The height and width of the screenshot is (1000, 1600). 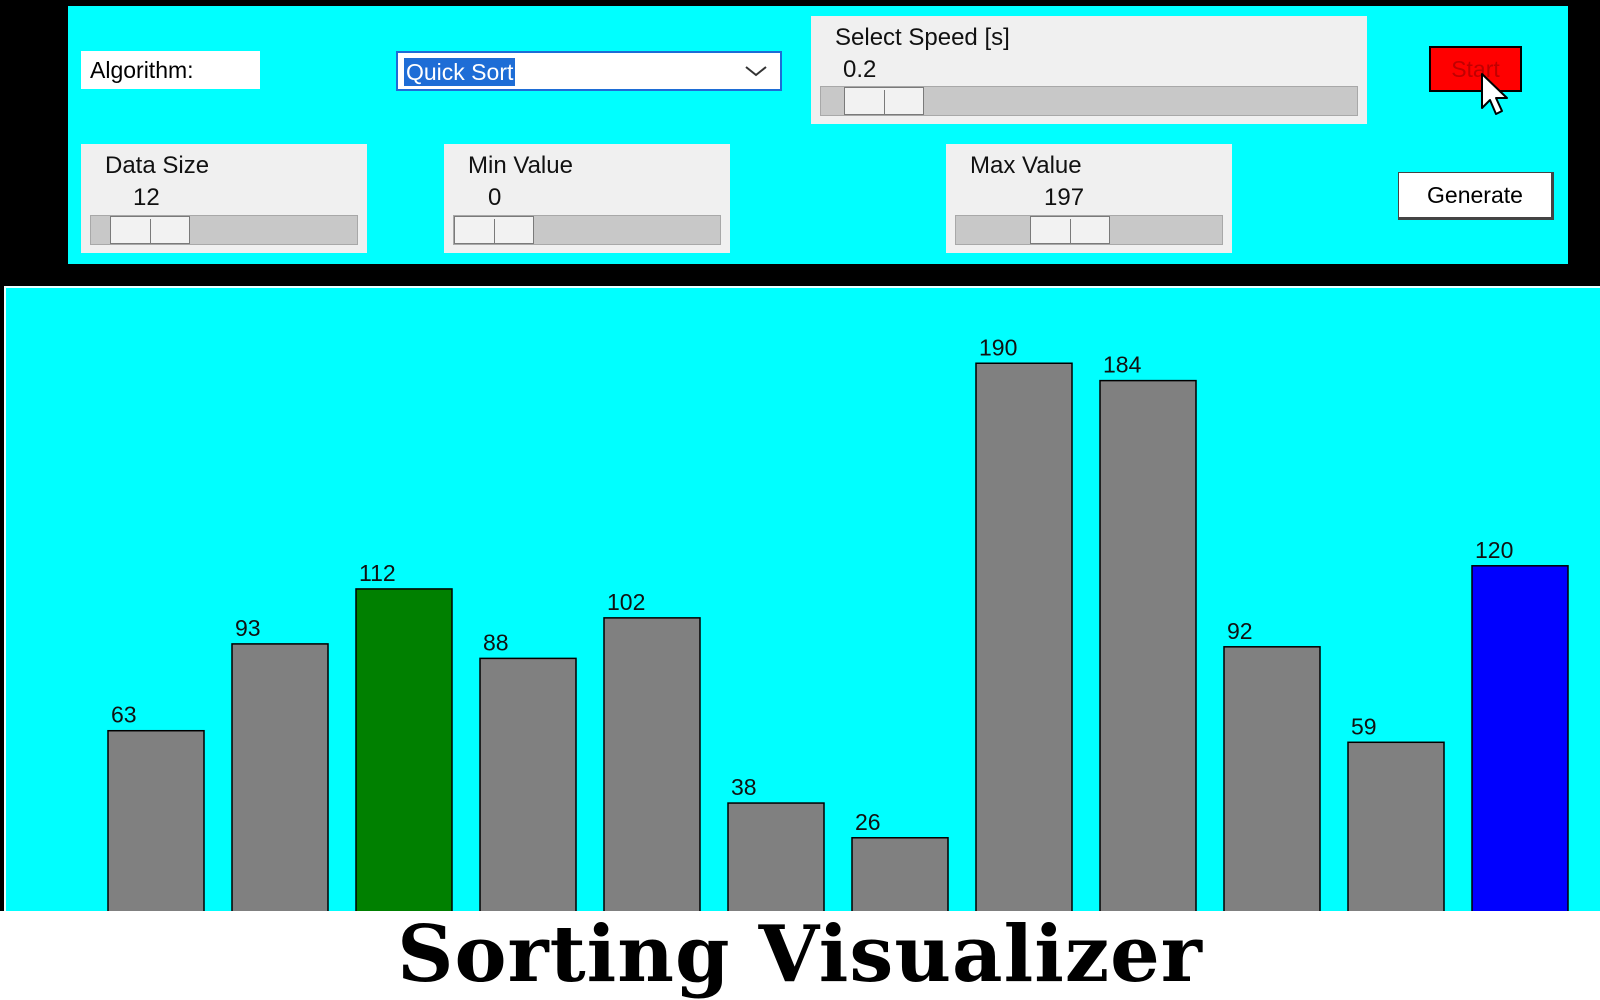 I want to click on generate-button: Generate, so click(x=1476, y=196).